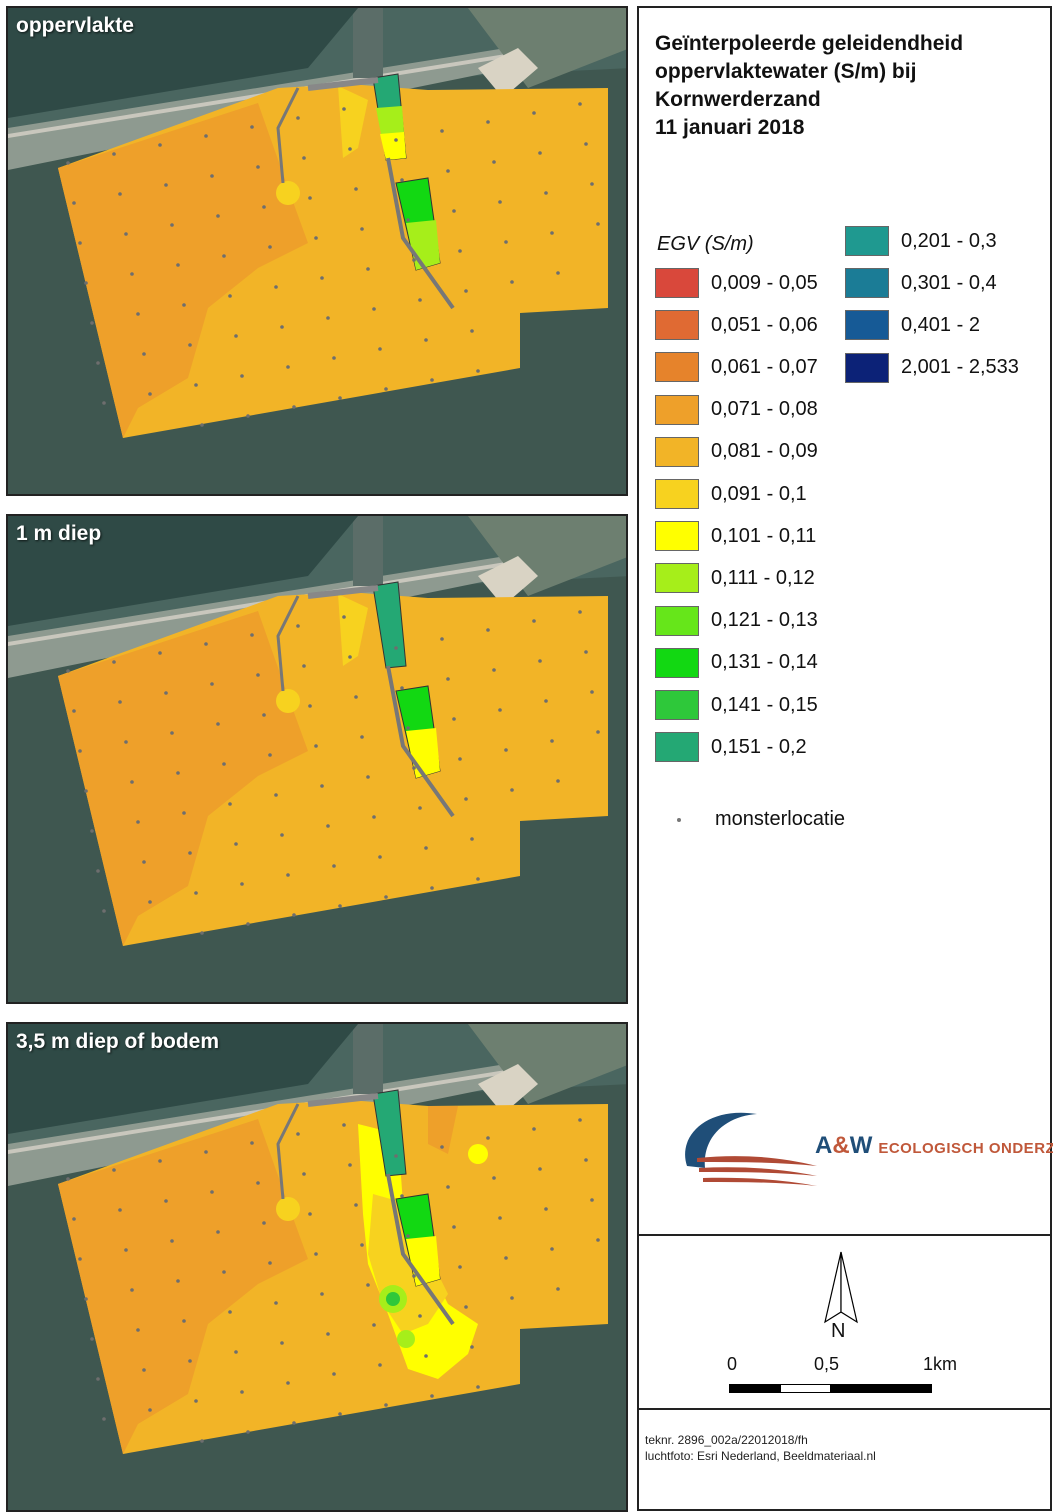  Describe the element at coordinates (921, 283) in the screenshot. I see `legend-item: 0,301 - 0,4` at that location.